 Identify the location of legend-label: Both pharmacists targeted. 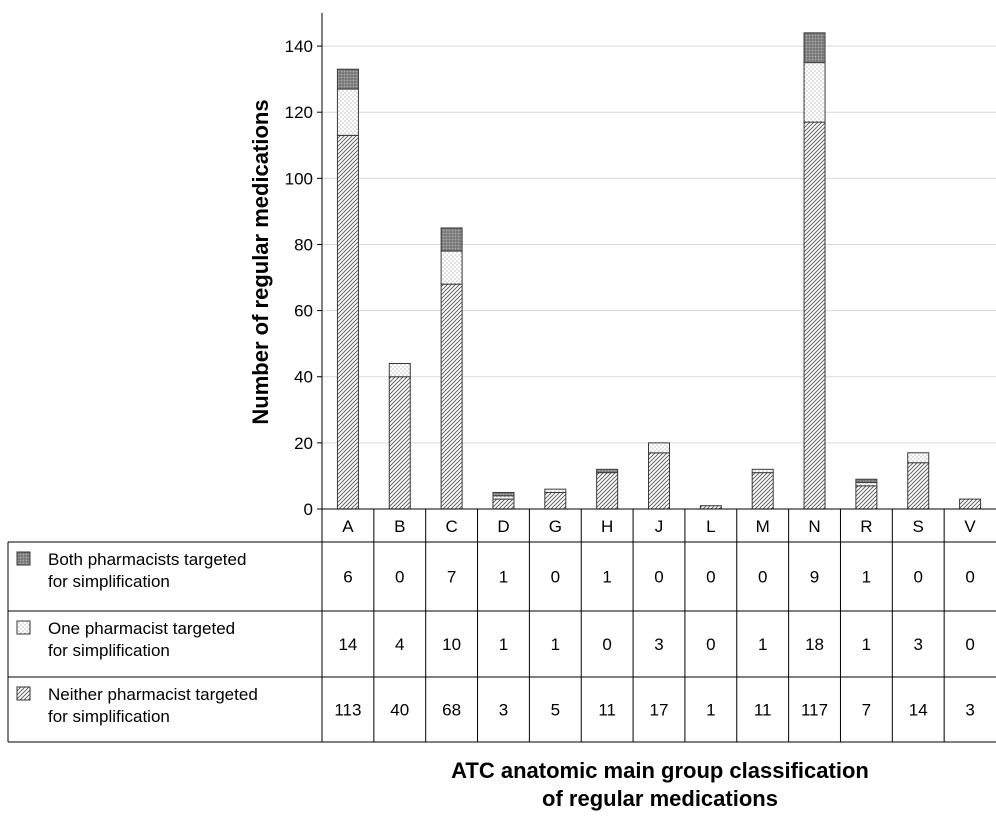
(147, 559).